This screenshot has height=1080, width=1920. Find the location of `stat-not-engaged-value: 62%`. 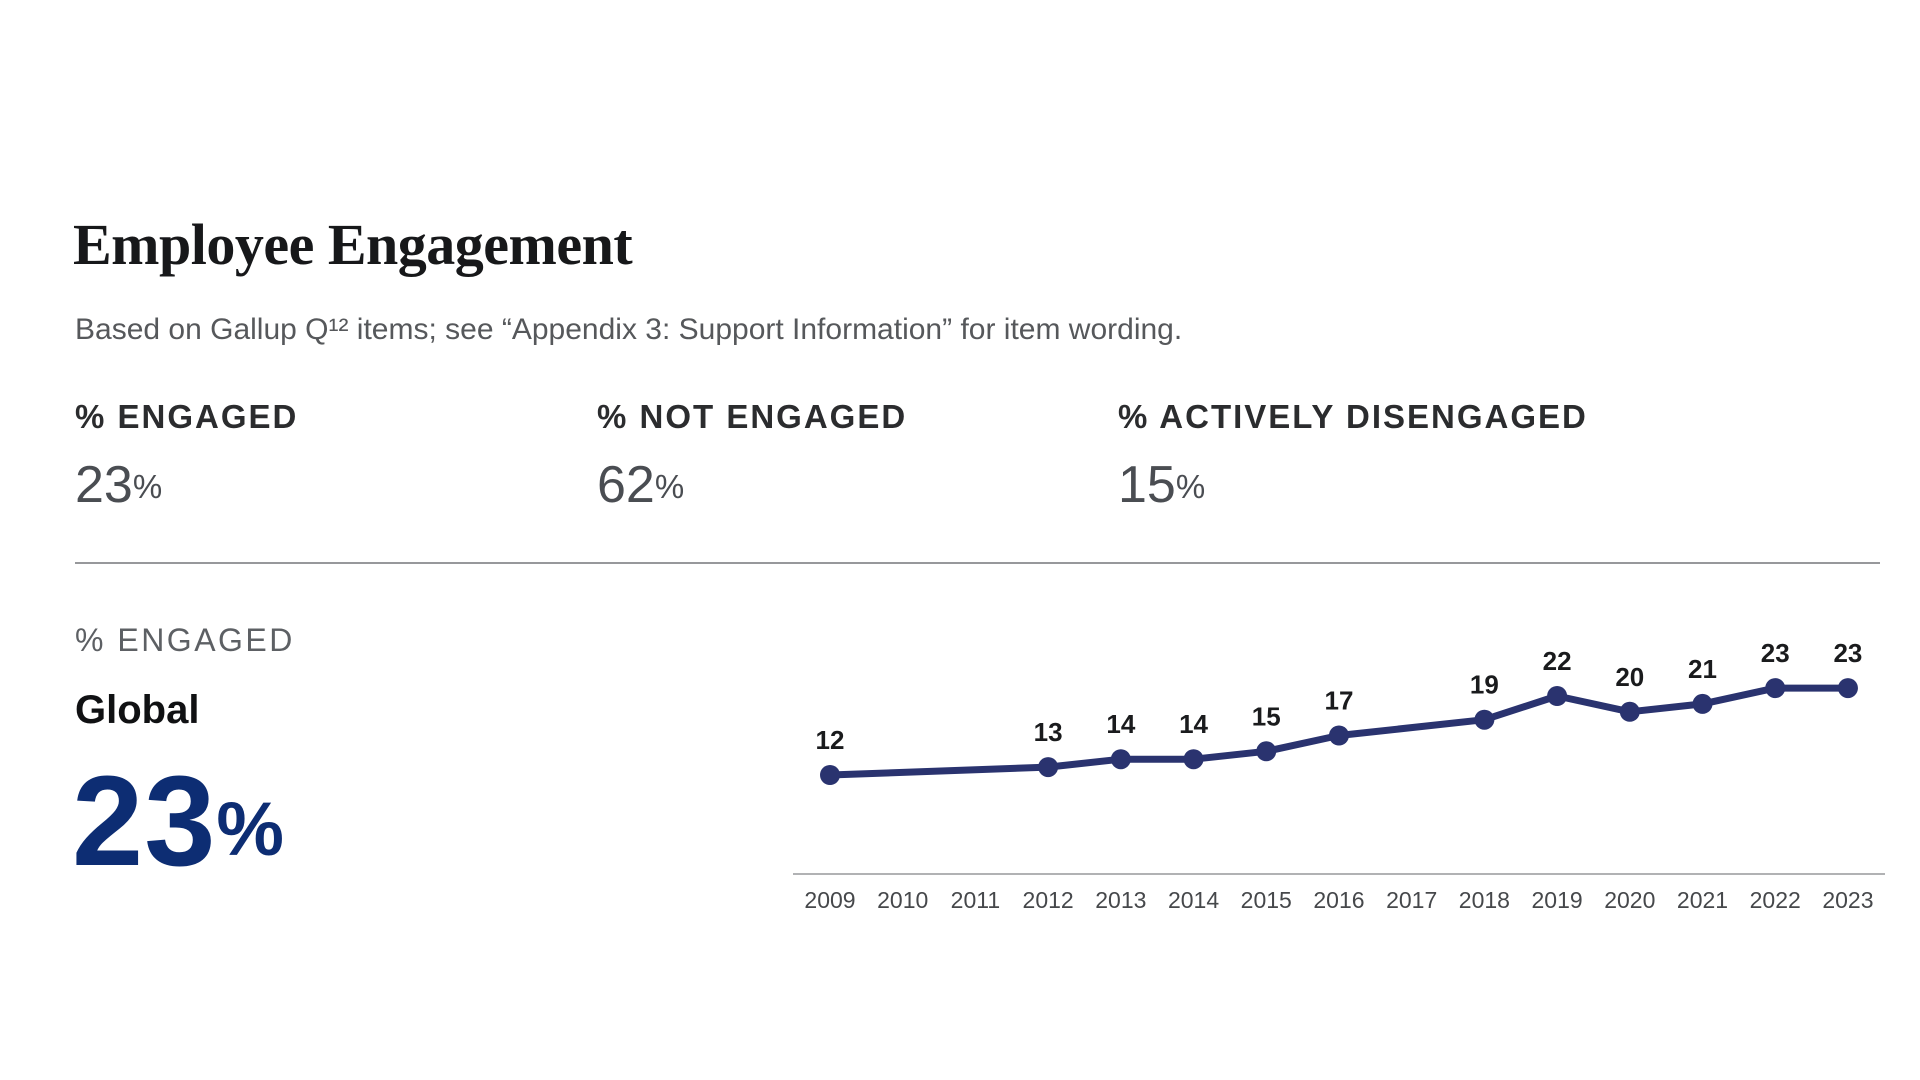

stat-not-engaged-value: 62% is located at coordinates (752, 486).